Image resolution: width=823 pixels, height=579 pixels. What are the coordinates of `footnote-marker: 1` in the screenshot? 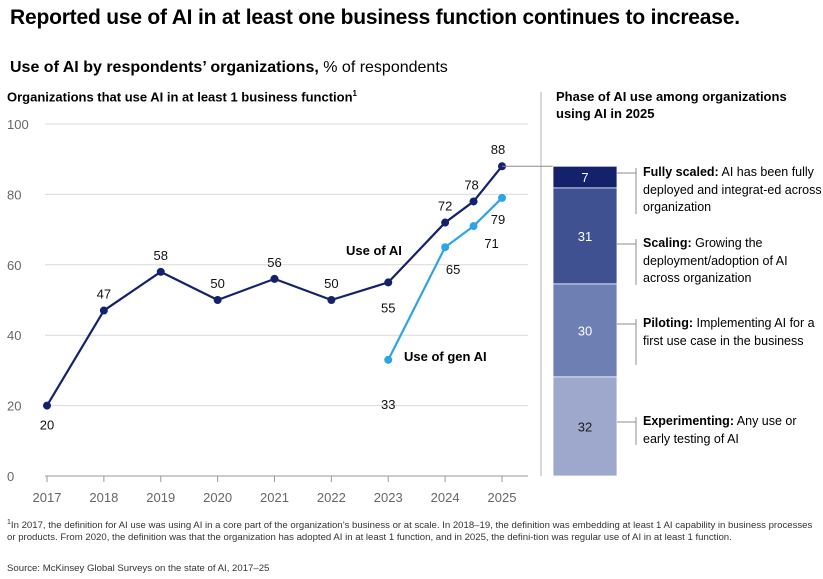 It's located at (354, 93).